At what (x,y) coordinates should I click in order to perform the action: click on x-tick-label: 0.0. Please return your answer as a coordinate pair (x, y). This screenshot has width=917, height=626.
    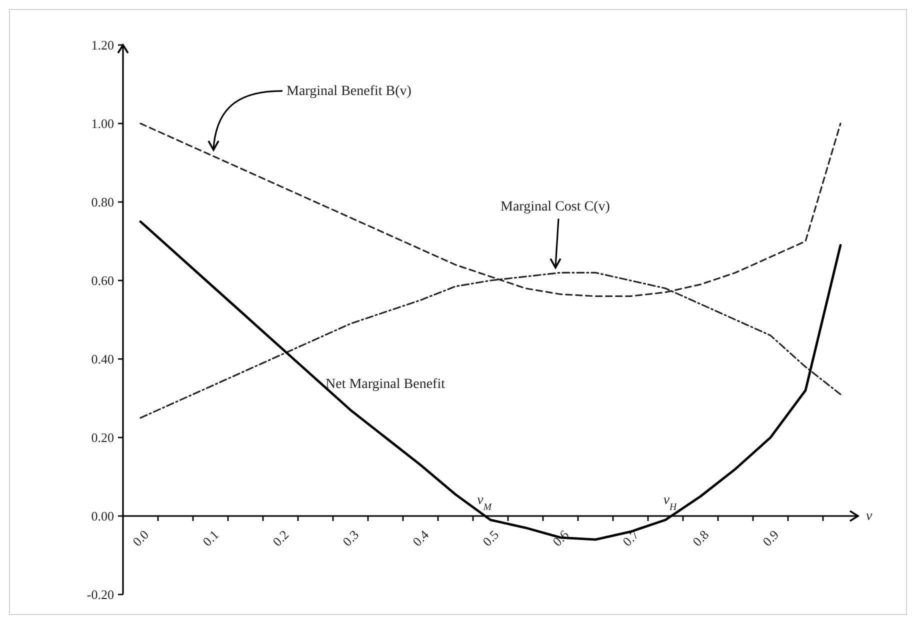
    Looking at the image, I should click on (140, 538).